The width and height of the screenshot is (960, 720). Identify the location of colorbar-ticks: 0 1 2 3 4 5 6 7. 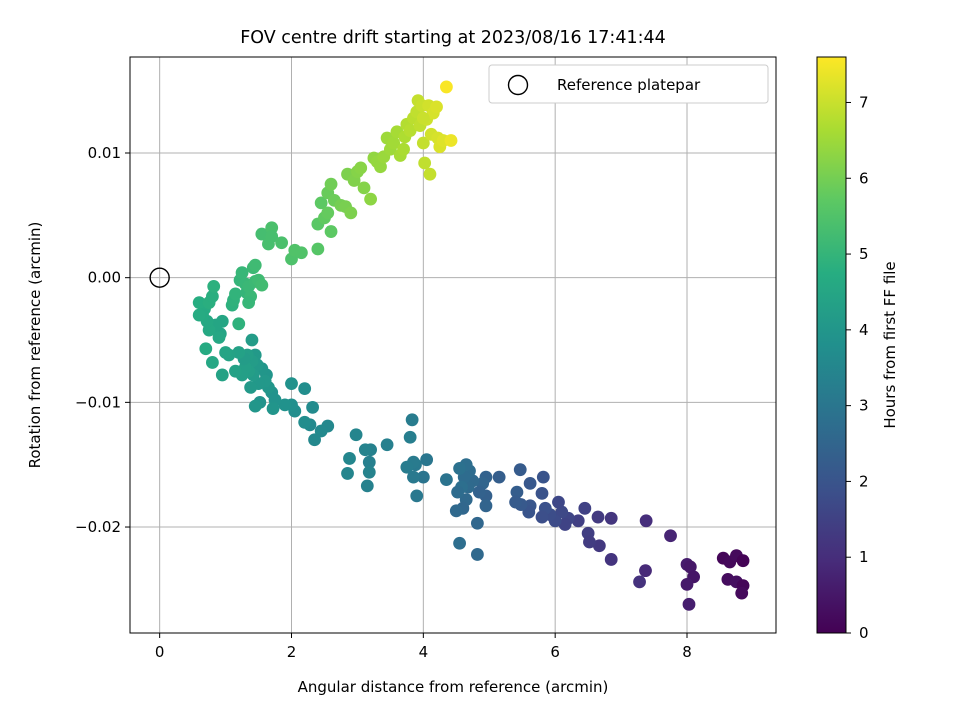
(857, 367).